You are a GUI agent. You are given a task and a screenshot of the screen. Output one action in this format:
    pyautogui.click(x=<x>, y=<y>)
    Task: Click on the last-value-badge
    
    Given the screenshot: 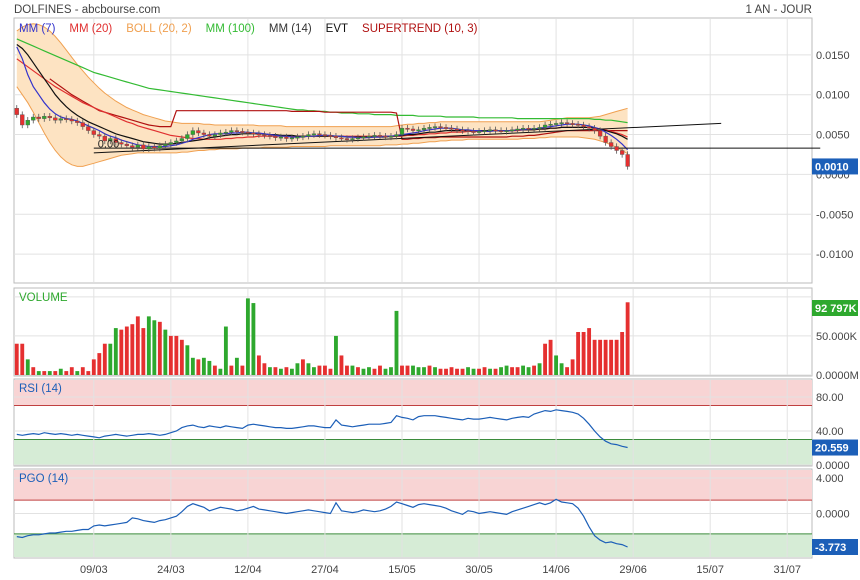 What is the action you would take?
    pyautogui.click(x=835, y=546)
    